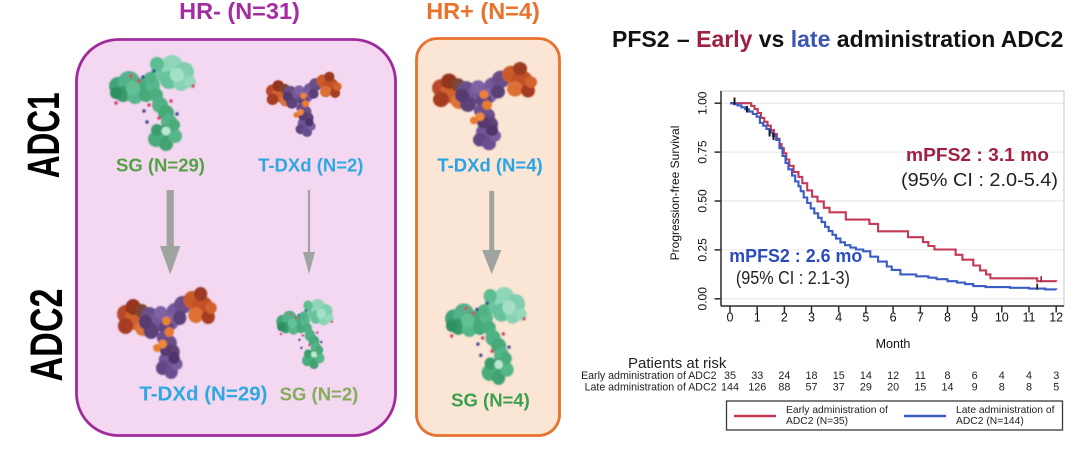 The height and width of the screenshot is (449, 1080). Describe the element at coordinates (160, 165) in the screenshot. I see `svg-text: SG (N=29)` at that location.